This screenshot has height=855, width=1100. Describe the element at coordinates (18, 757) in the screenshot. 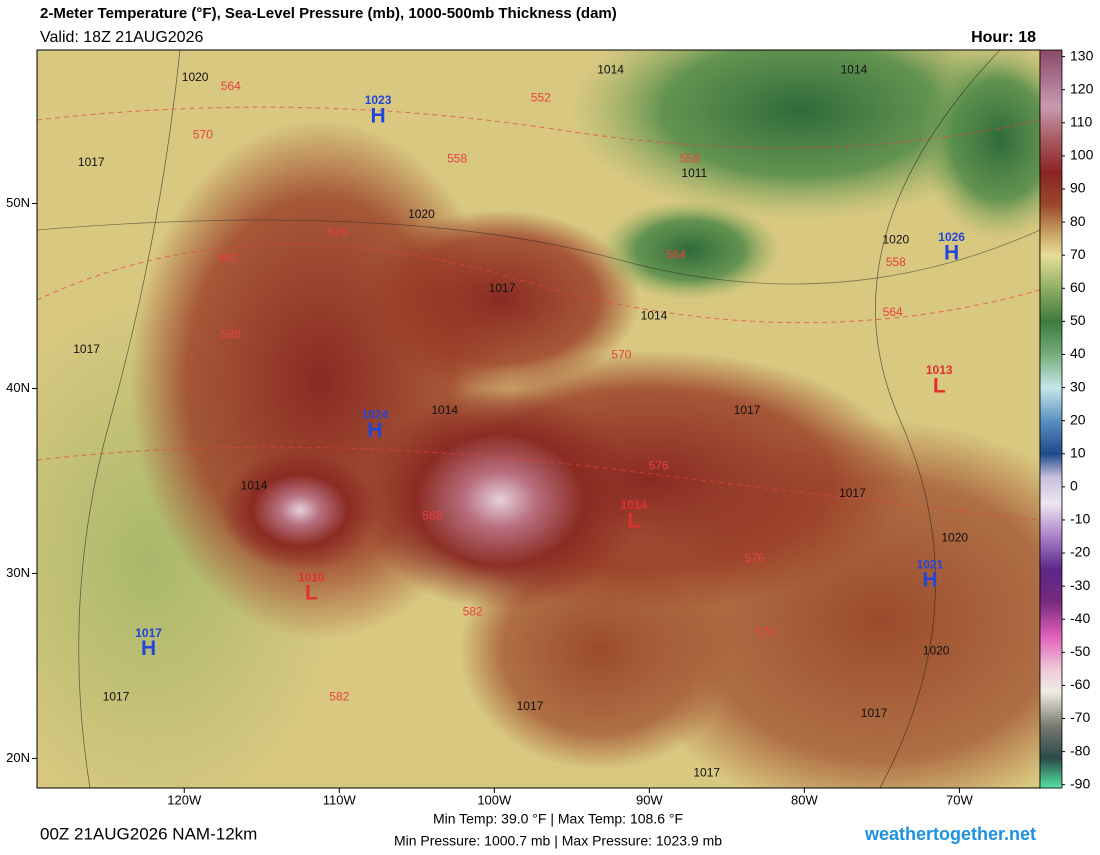

I see `y-tick-label: 20N` at that location.